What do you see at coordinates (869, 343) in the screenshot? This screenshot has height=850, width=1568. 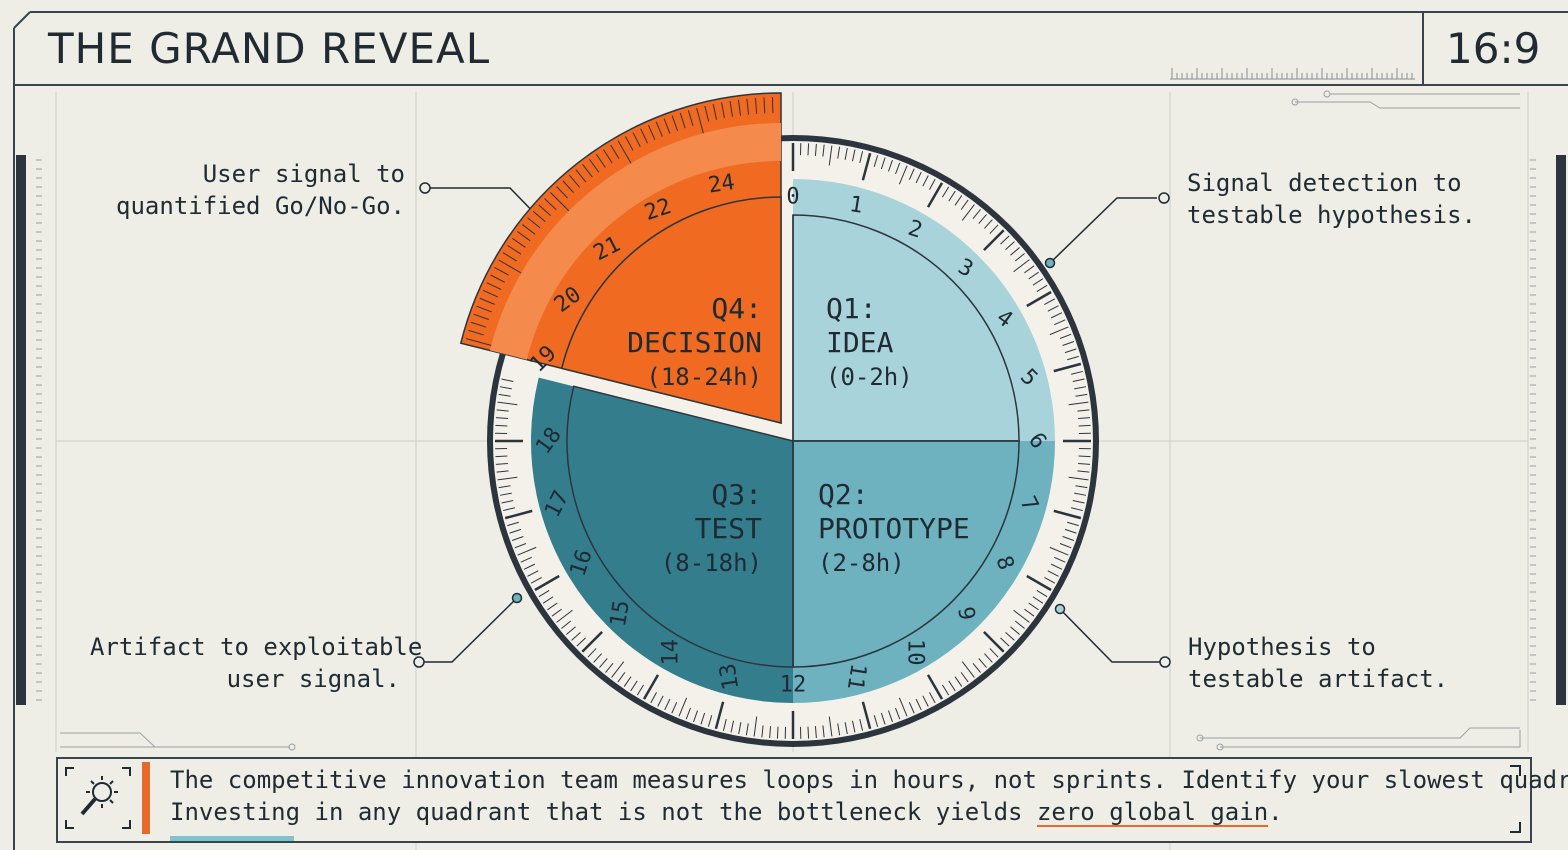 I see `quadrant-q1-label: Q1: IDEA (0-2h)` at bounding box center [869, 343].